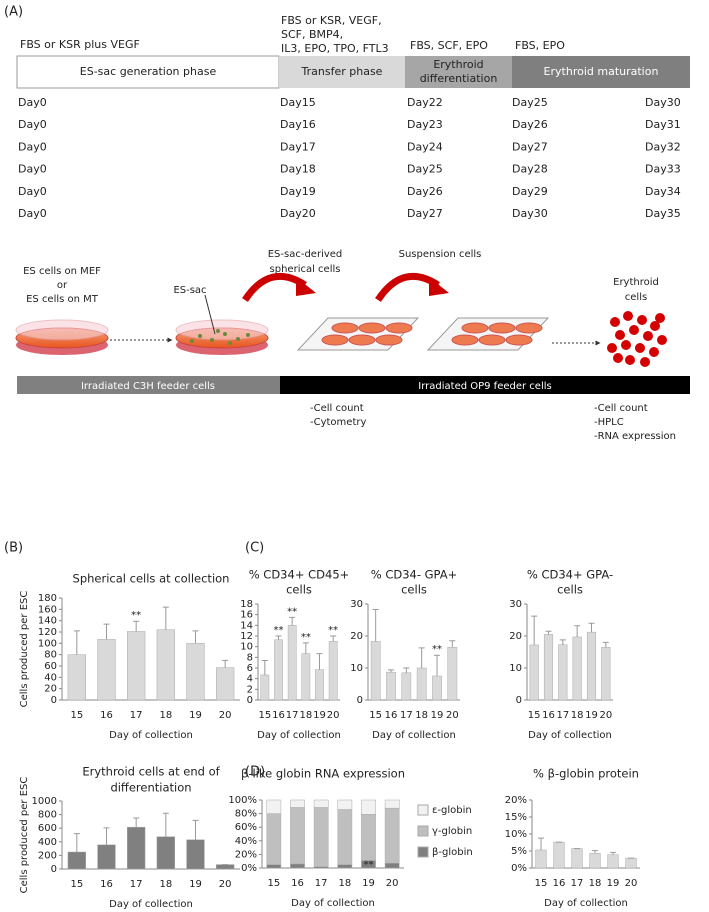 The width and height of the screenshot is (709, 912). I want to click on y-tick-label: 10%, so click(516, 834).